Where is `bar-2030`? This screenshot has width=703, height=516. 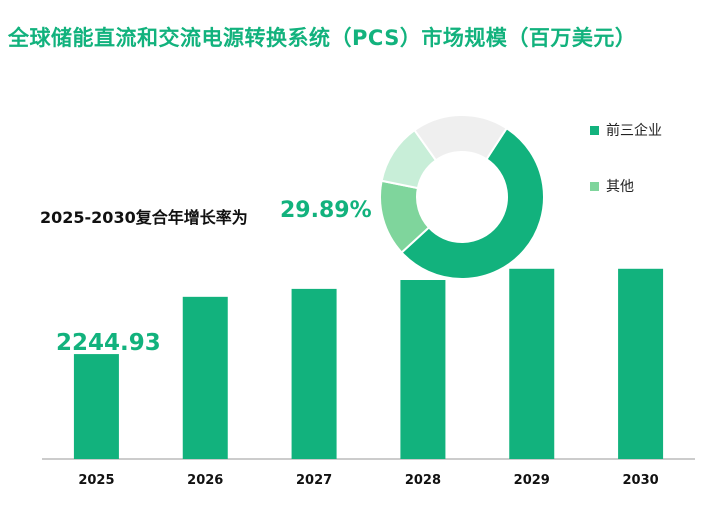 bar-2030 is located at coordinates (641, 363).